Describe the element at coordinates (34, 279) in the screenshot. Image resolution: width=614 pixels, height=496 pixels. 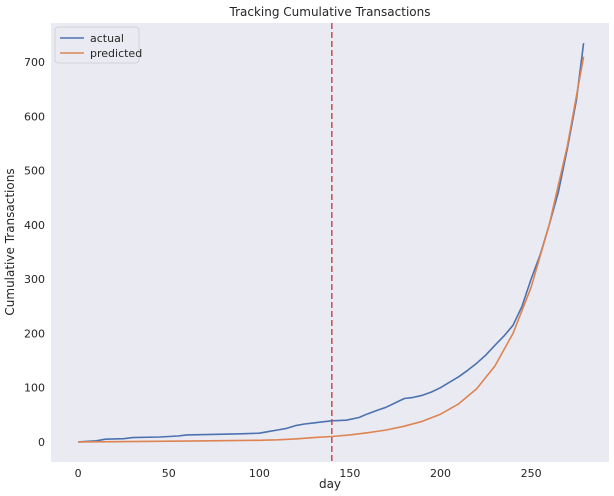
I see `y-tick-label: 300` at that location.